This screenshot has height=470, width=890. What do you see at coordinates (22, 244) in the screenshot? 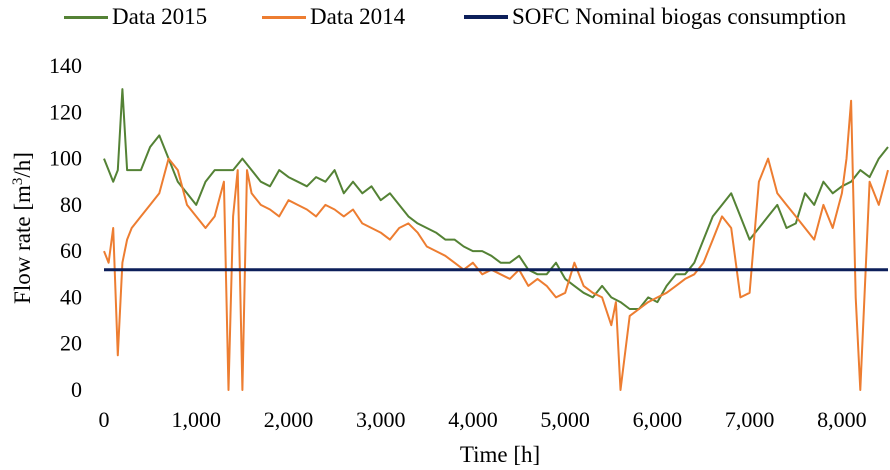
I see `y-axis-title-main: Flow rate [m` at bounding box center [22, 244].